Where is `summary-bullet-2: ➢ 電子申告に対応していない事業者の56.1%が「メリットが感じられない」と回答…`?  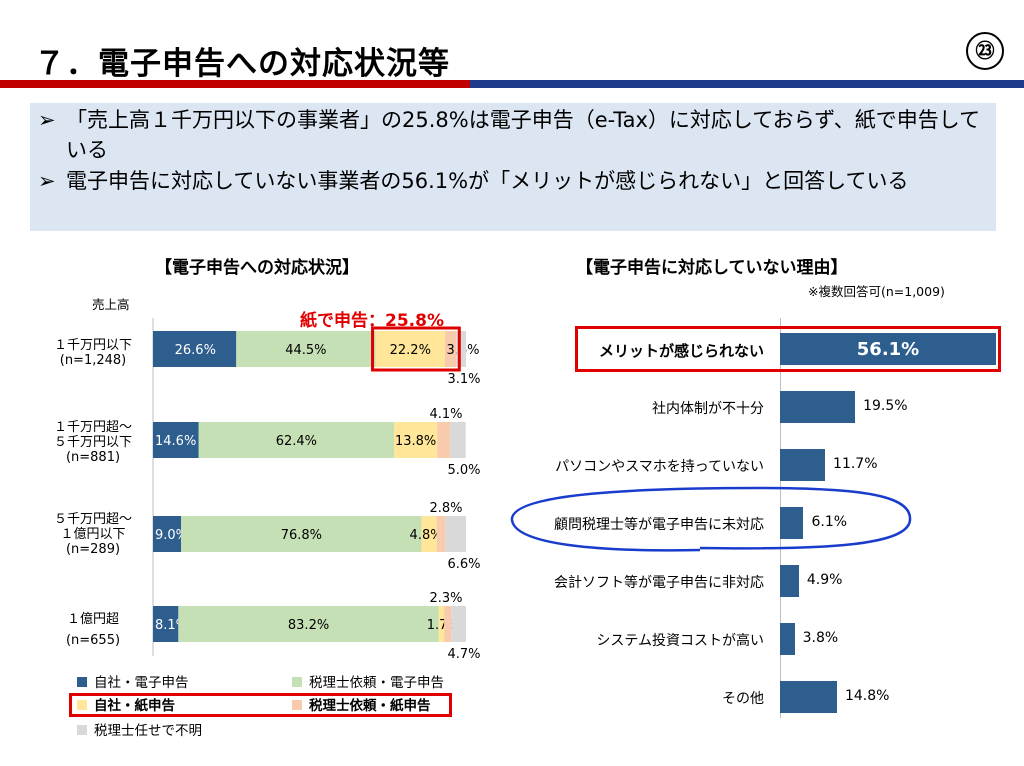
summary-bullet-2: ➢ 電子申告に対応していない事業者の56.1%が「メリットが感じられない」と回答… is located at coordinates (513, 181).